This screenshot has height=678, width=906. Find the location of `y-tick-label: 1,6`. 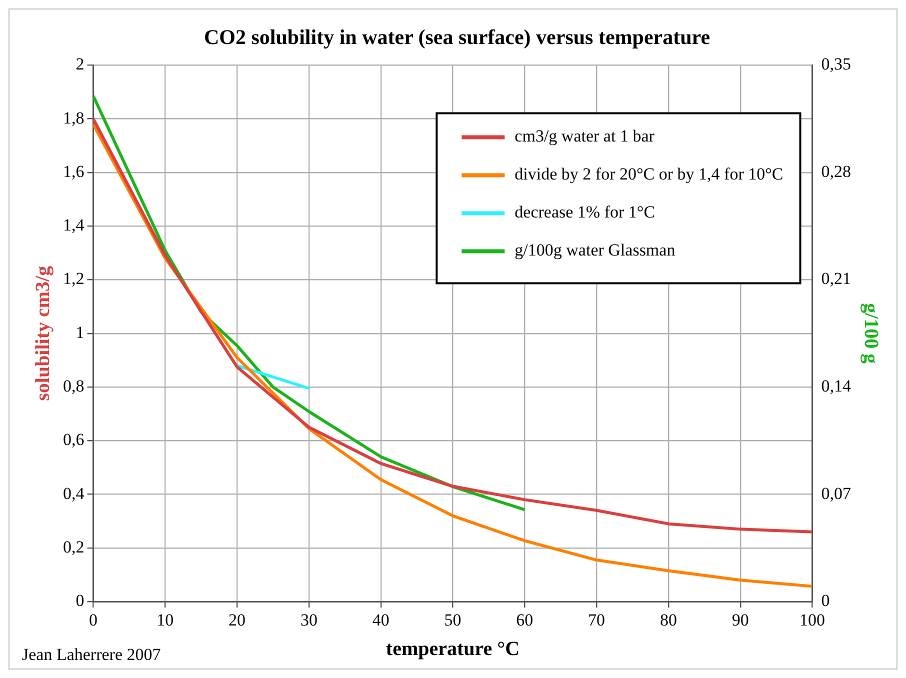

y-tick-label: 1,6 is located at coordinates (73, 171).